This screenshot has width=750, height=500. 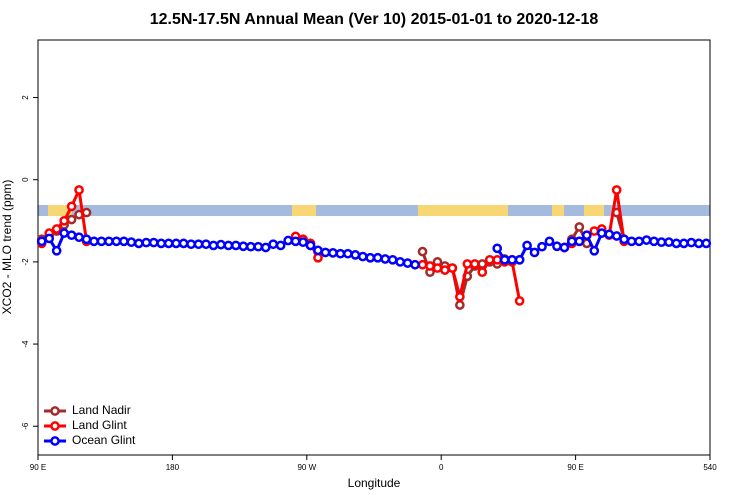 What do you see at coordinates (99, 425) in the screenshot?
I see `legend-label: Land Glint` at bounding box center [99, 425].